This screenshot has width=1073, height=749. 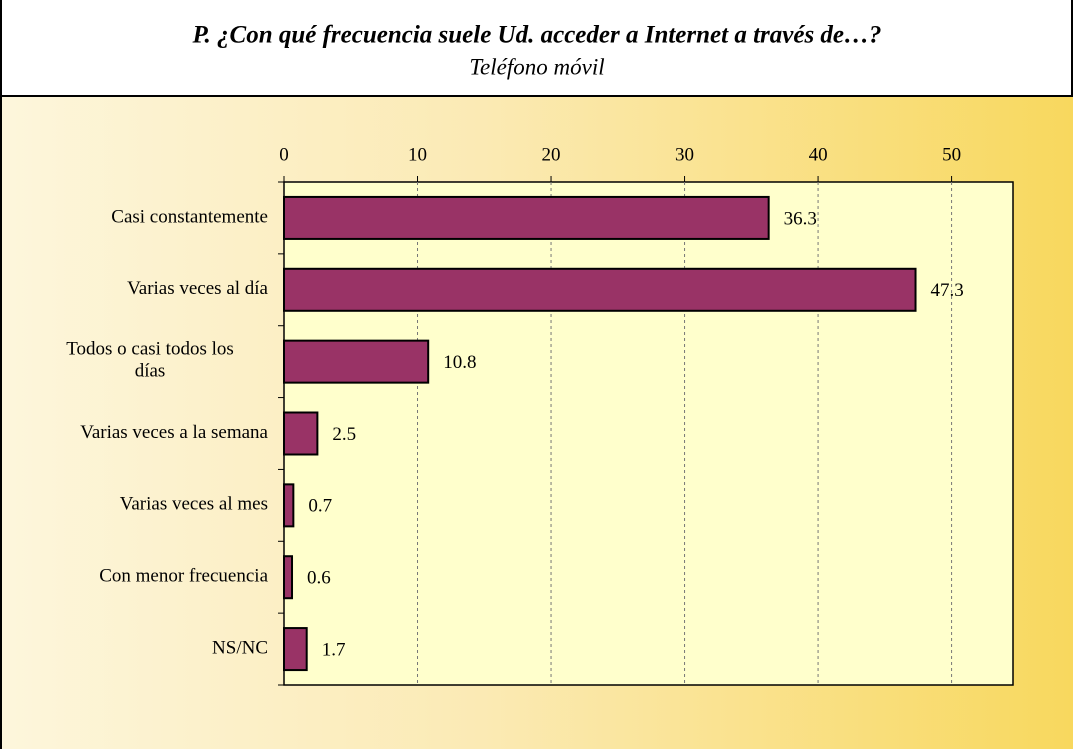 I want to click on x-tick-label: 0, so click(x=284, y=154).